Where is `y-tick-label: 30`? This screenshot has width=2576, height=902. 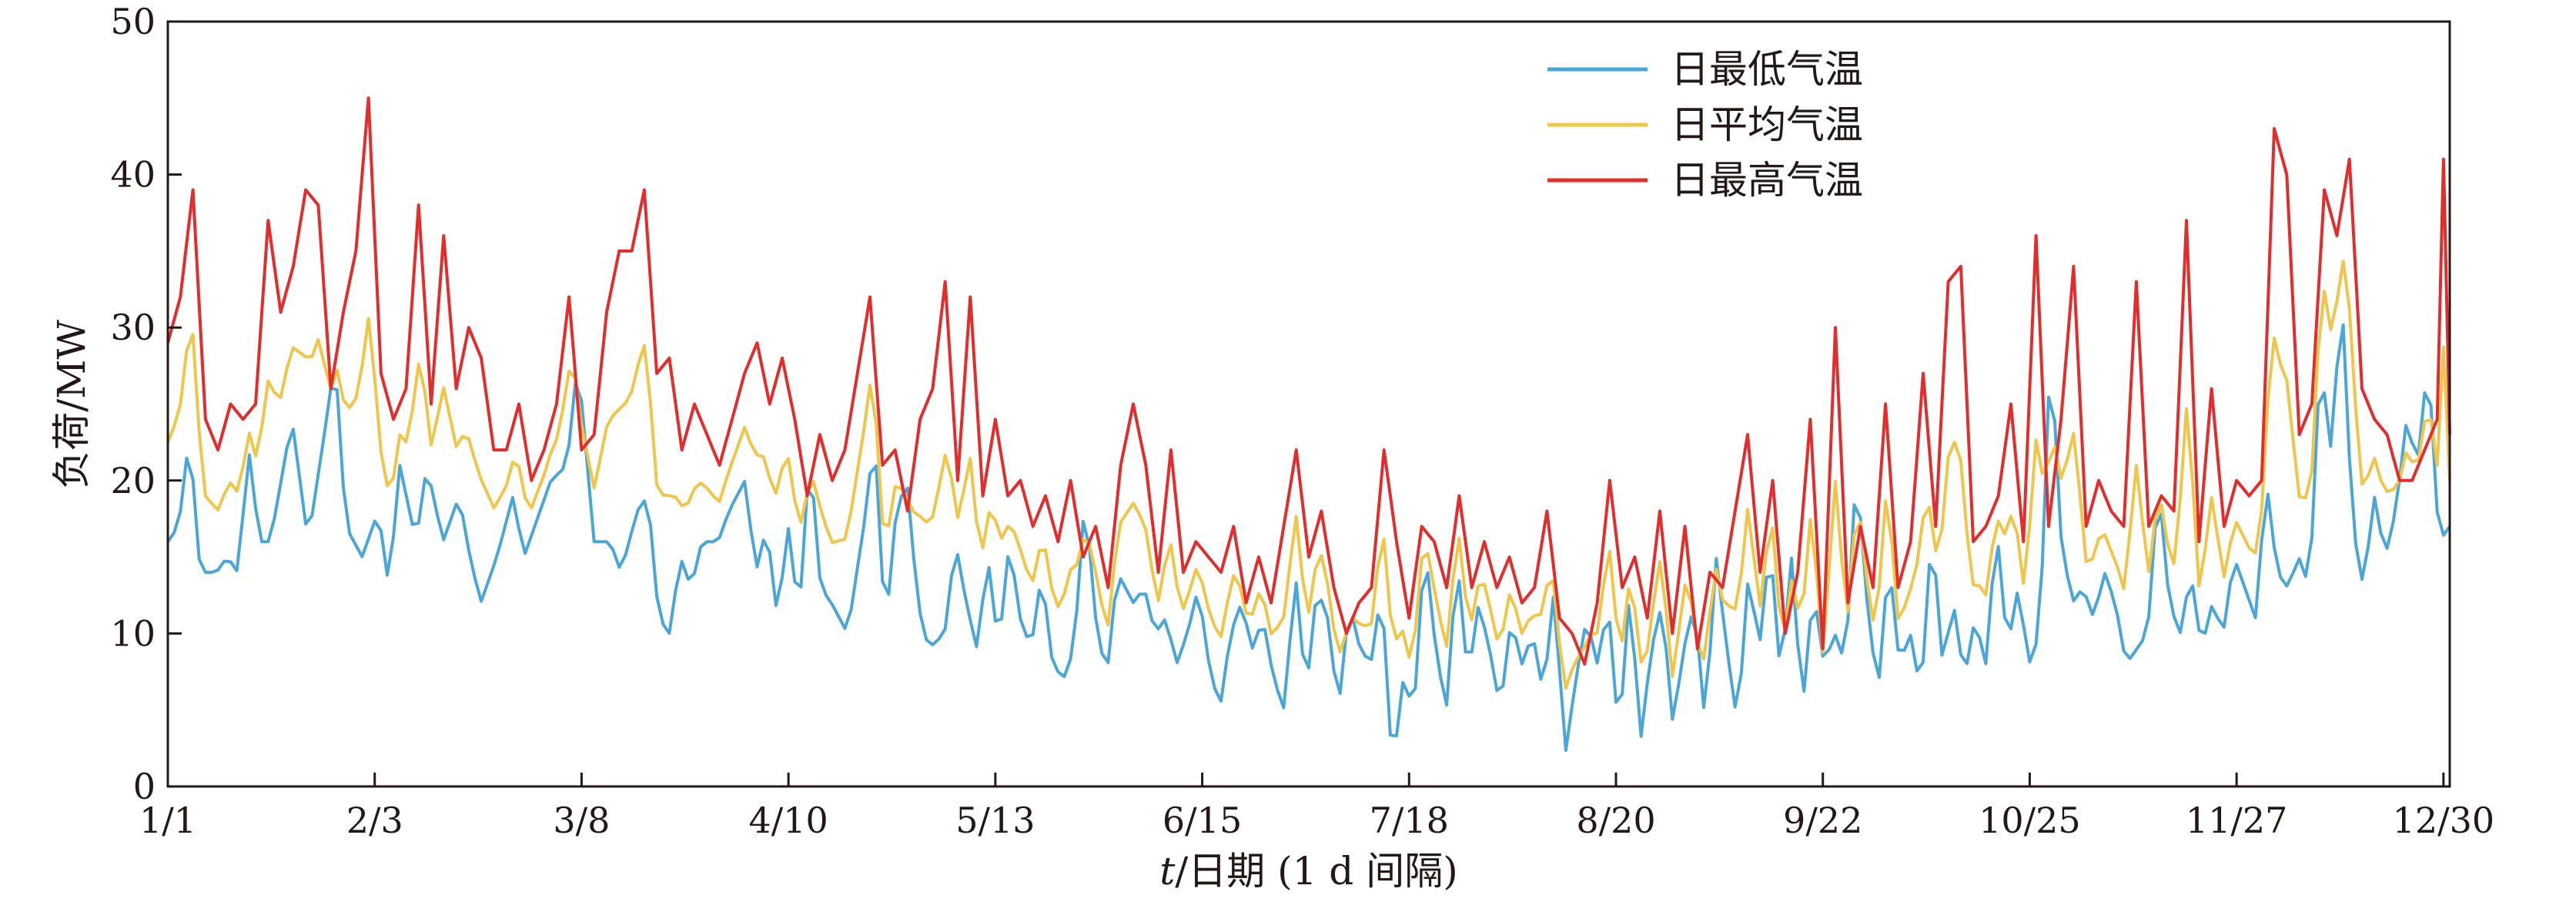
y-tick-label: 30 is located at coordinates (133, 327).